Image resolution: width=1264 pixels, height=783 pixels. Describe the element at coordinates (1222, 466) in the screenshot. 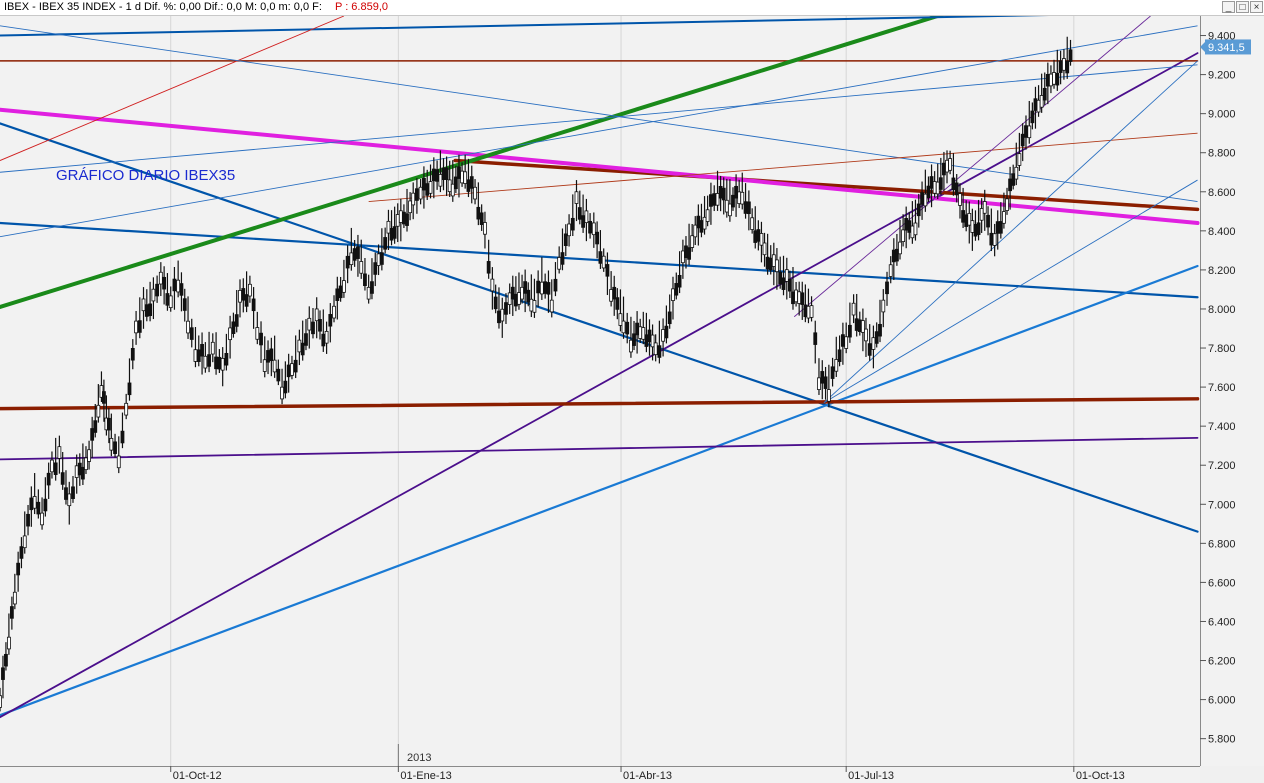

I see `y-tick-label: 7.200` at that location.